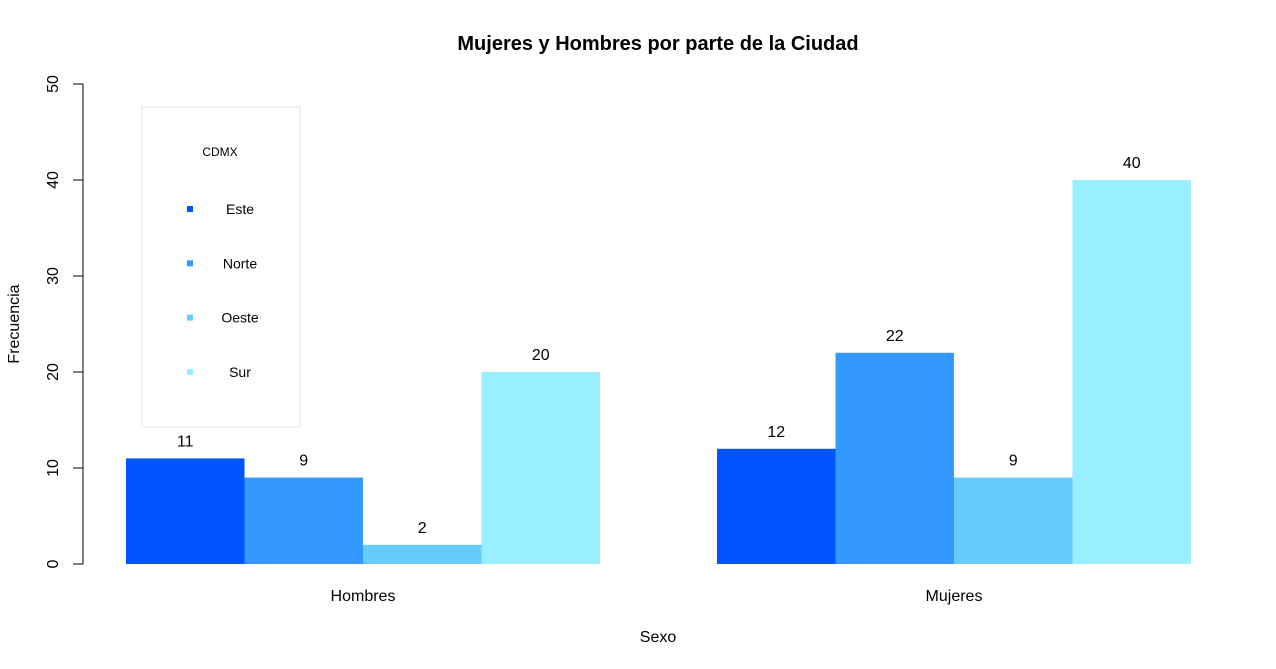 Image resolution: width=1276 pixels, height=669 pixels. Describe the element at coordinates (363, 596) in the screenshot. I see `x-tick-label: Hombres` at that location.